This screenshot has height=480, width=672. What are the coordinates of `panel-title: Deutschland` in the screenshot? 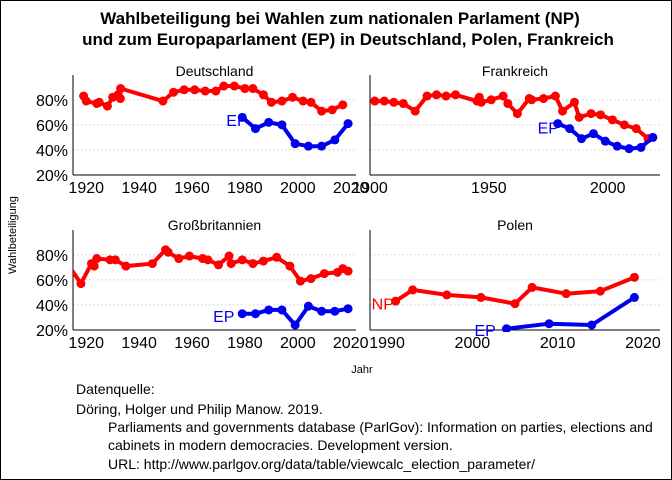 It's located at (215, 71).